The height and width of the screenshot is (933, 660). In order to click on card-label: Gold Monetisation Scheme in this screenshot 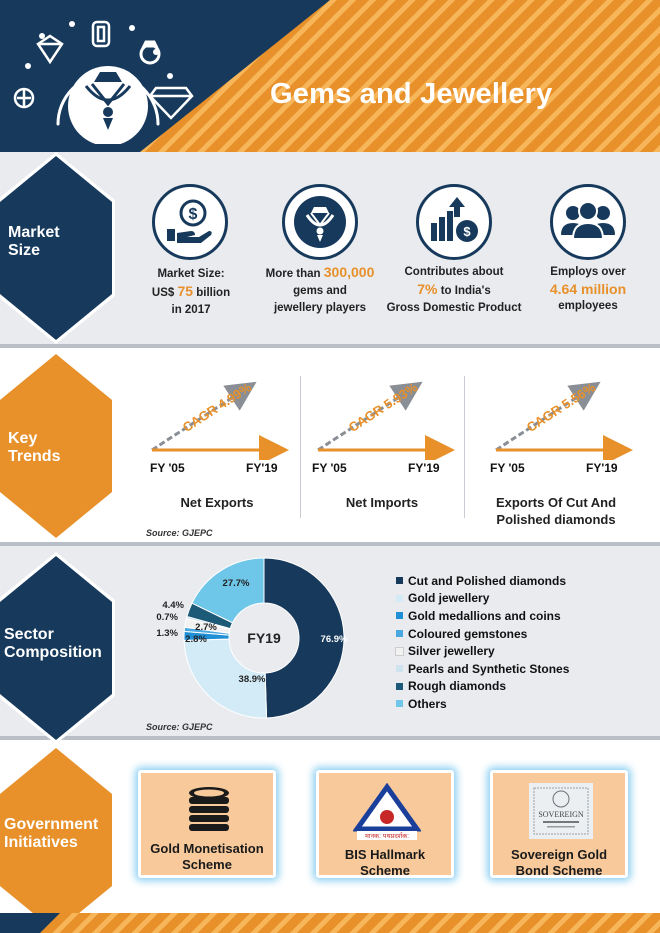, I will do `click(207, 856)`.